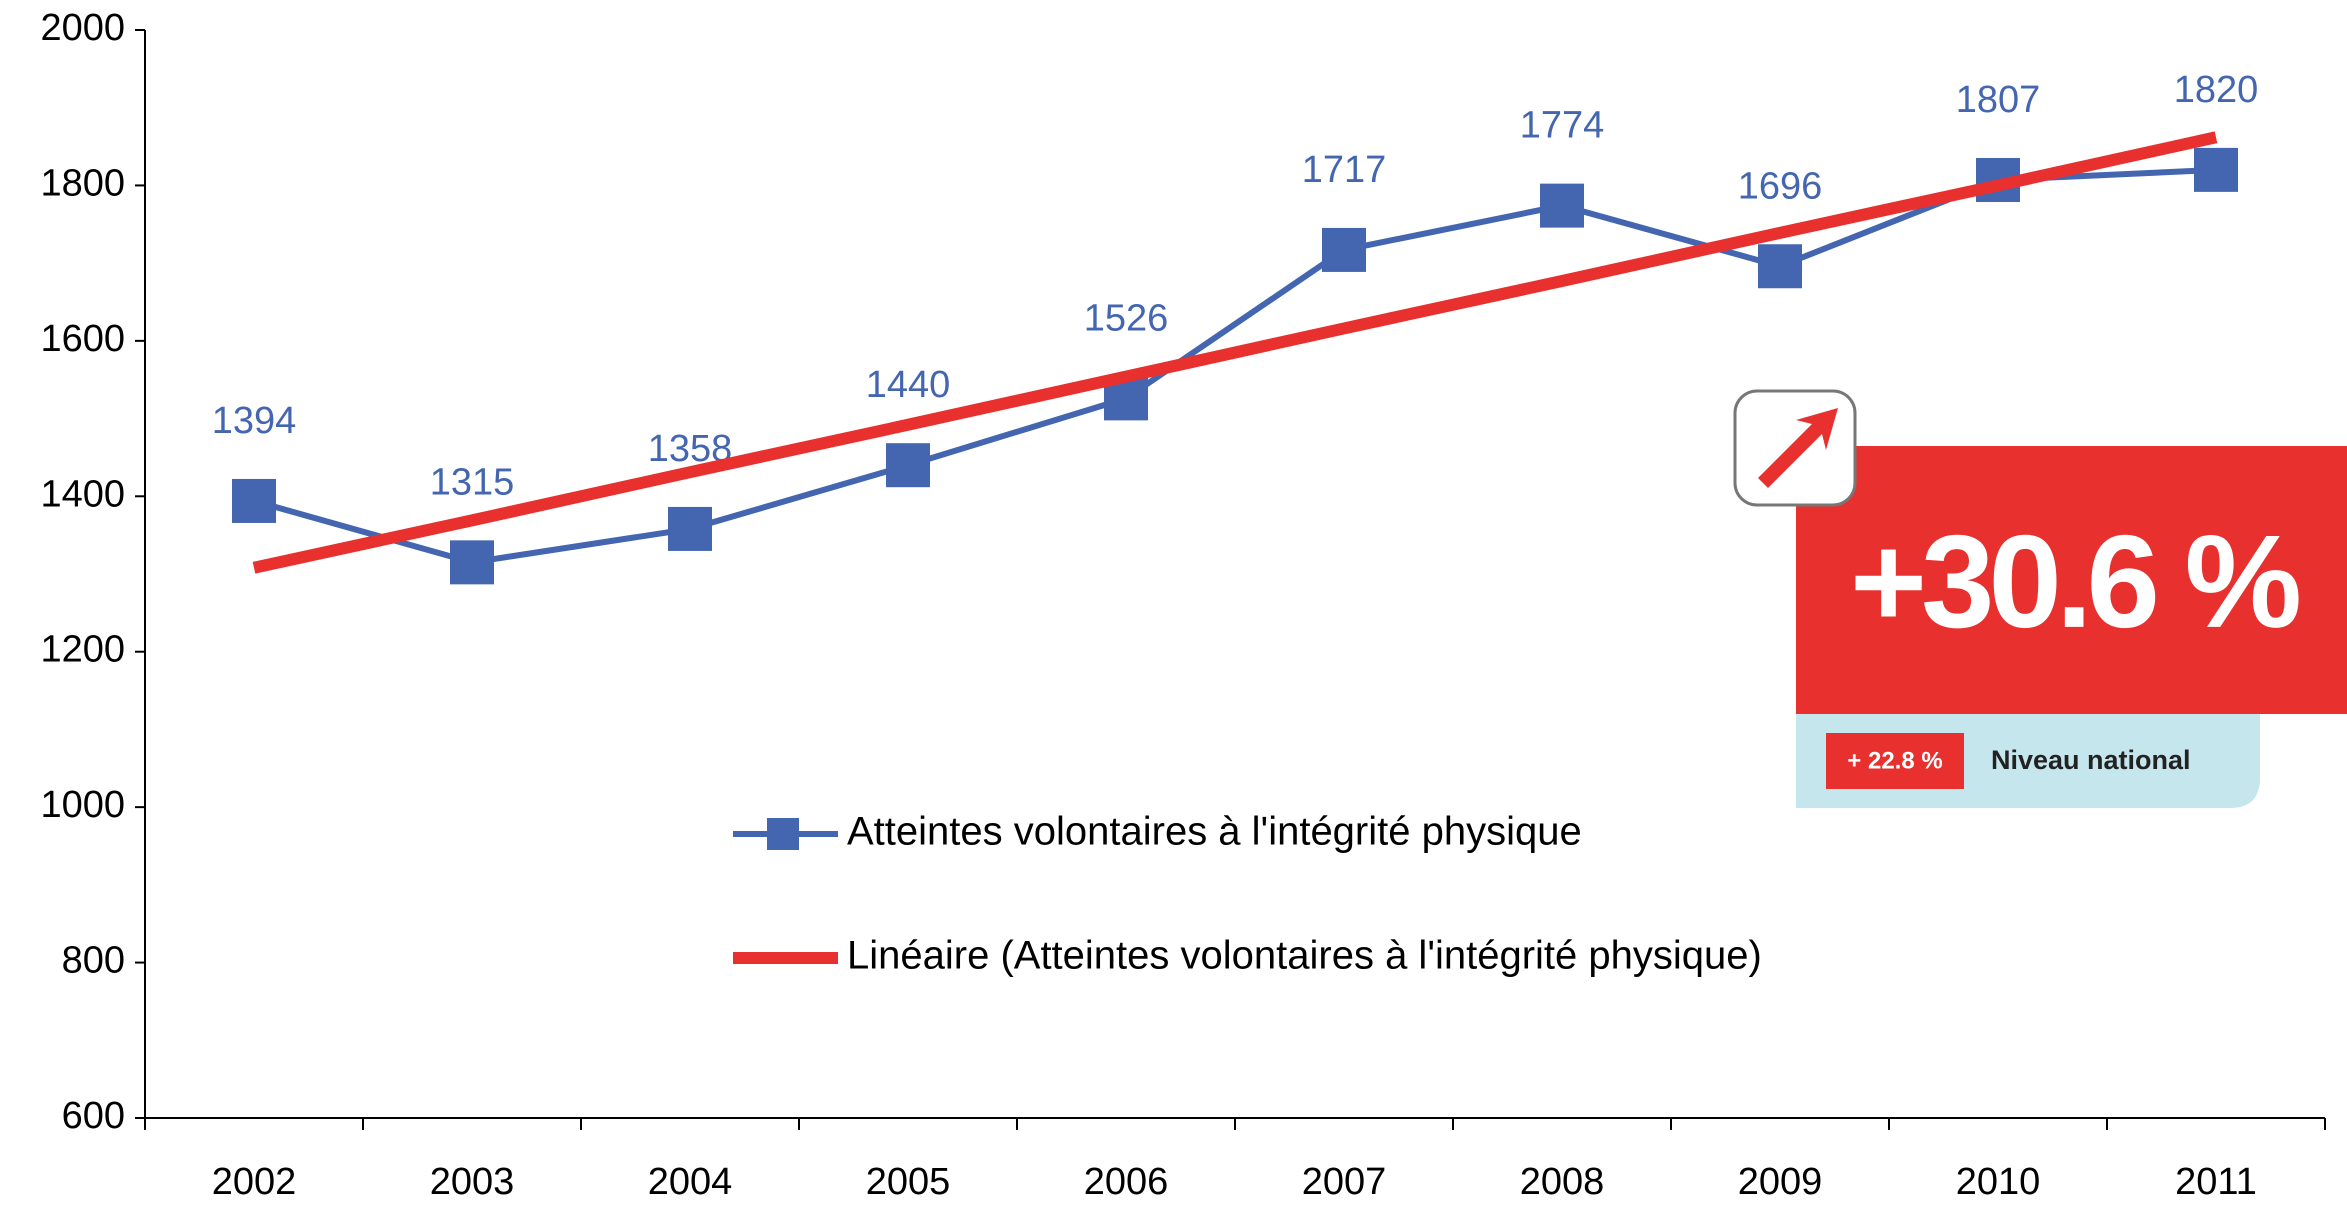 Image resolution: width=2347 pixels, height=1206 pixels. I want to click on x-tick-label: 2004, so click(690, 1182).